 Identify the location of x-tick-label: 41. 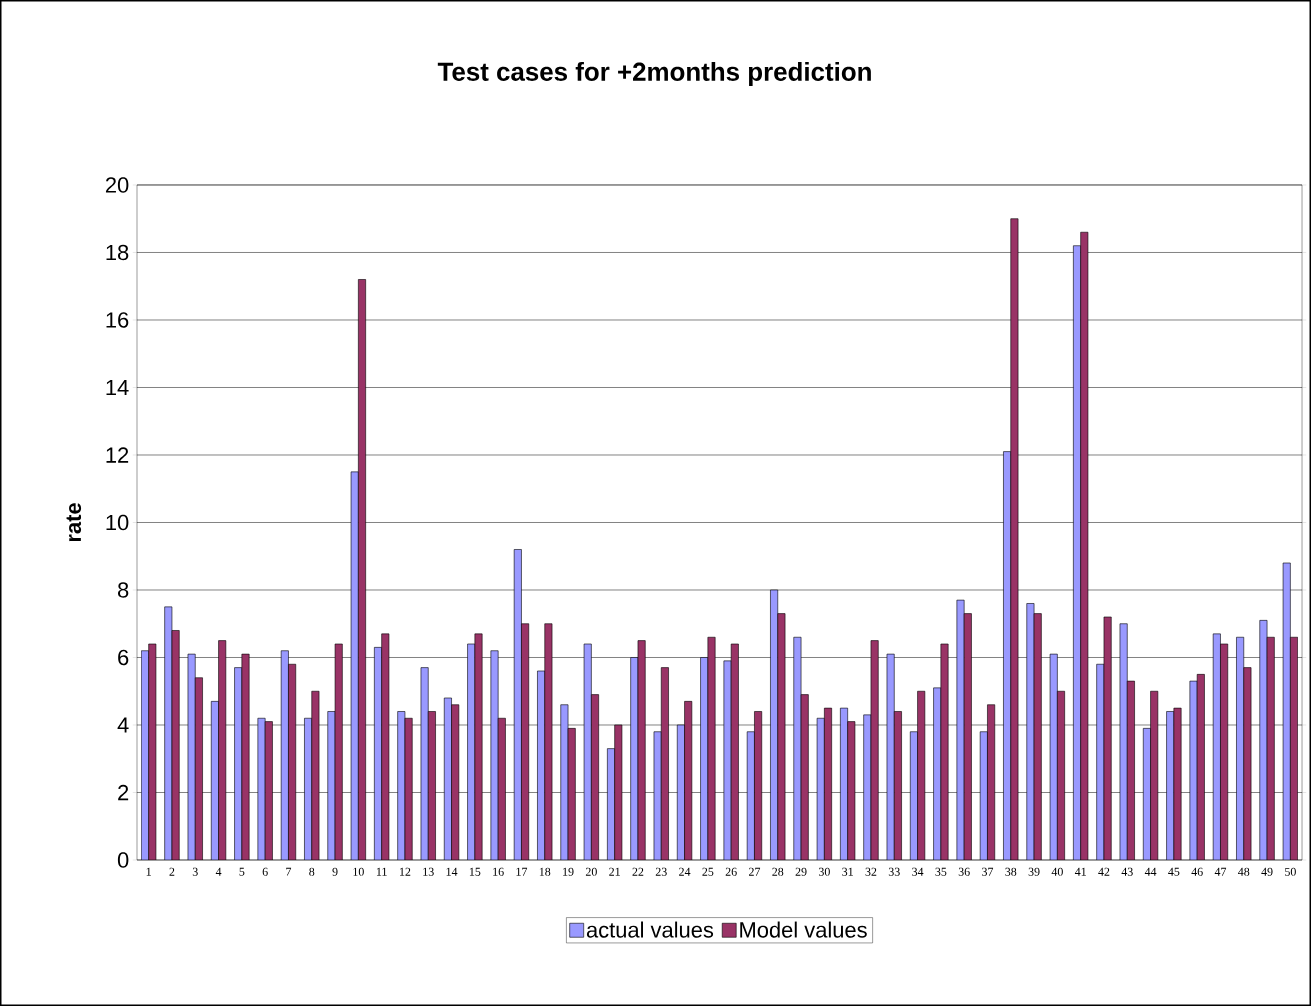
(1080, 871).